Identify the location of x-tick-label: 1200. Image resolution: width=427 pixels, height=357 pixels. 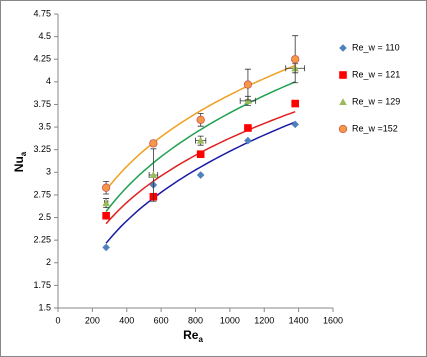
(264, 320).